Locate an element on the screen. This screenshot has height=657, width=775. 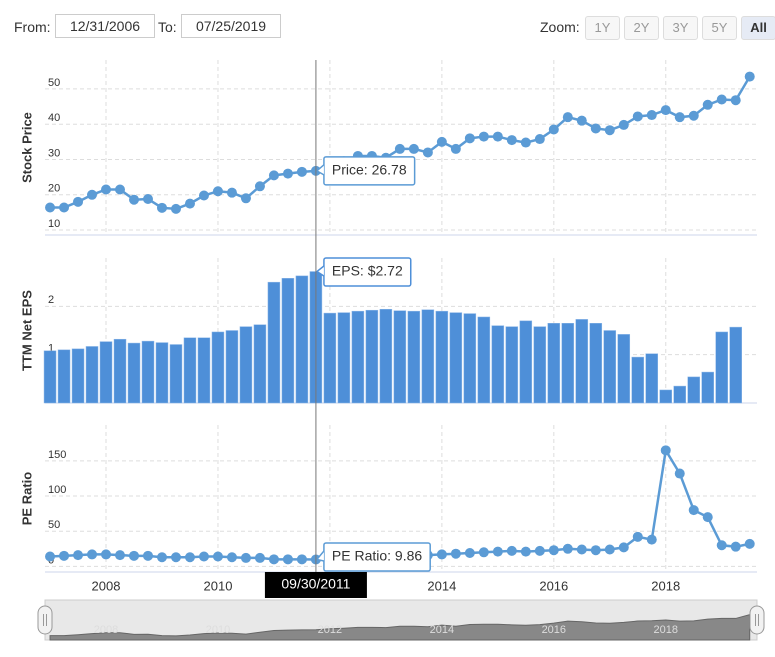
navigator-label: 2010 is located at coordinates (218, 630).